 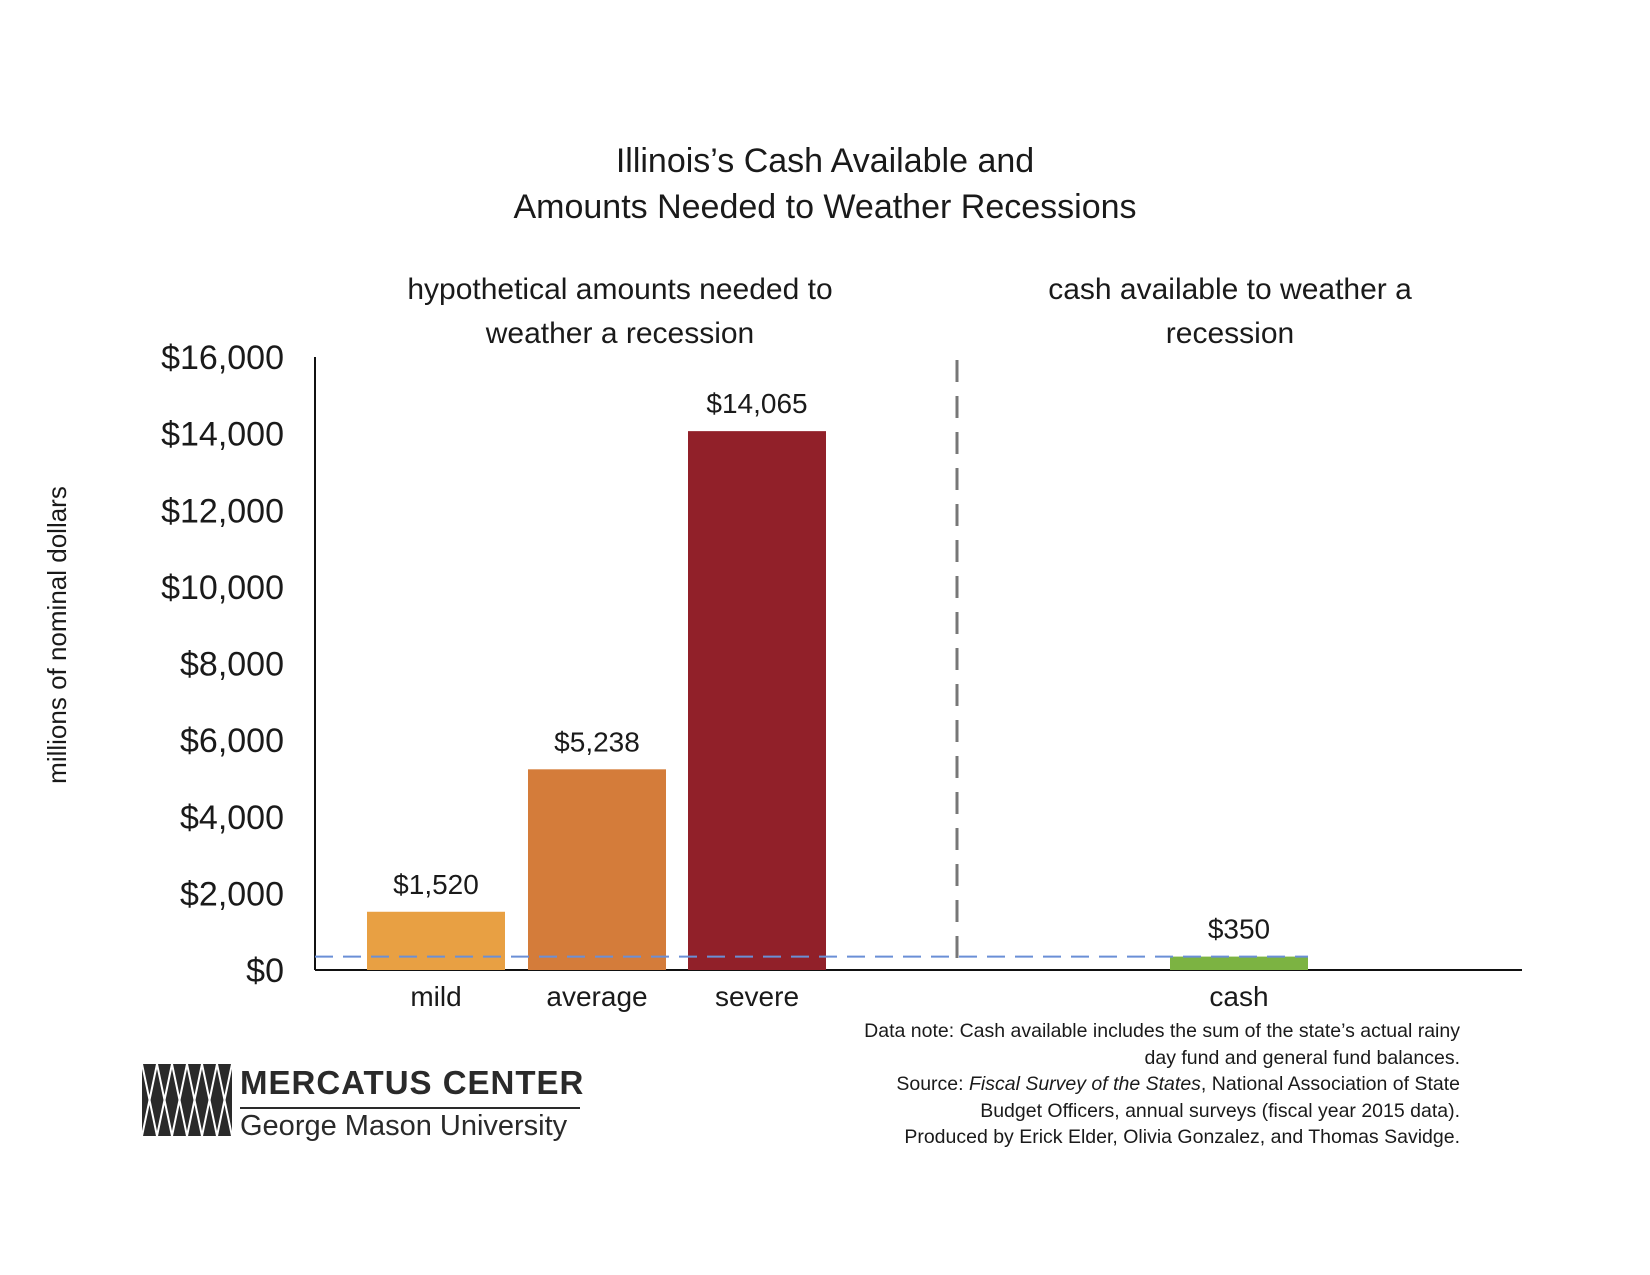 I want to click on y-tick-label: $10,000, so click(x=222, y=588).